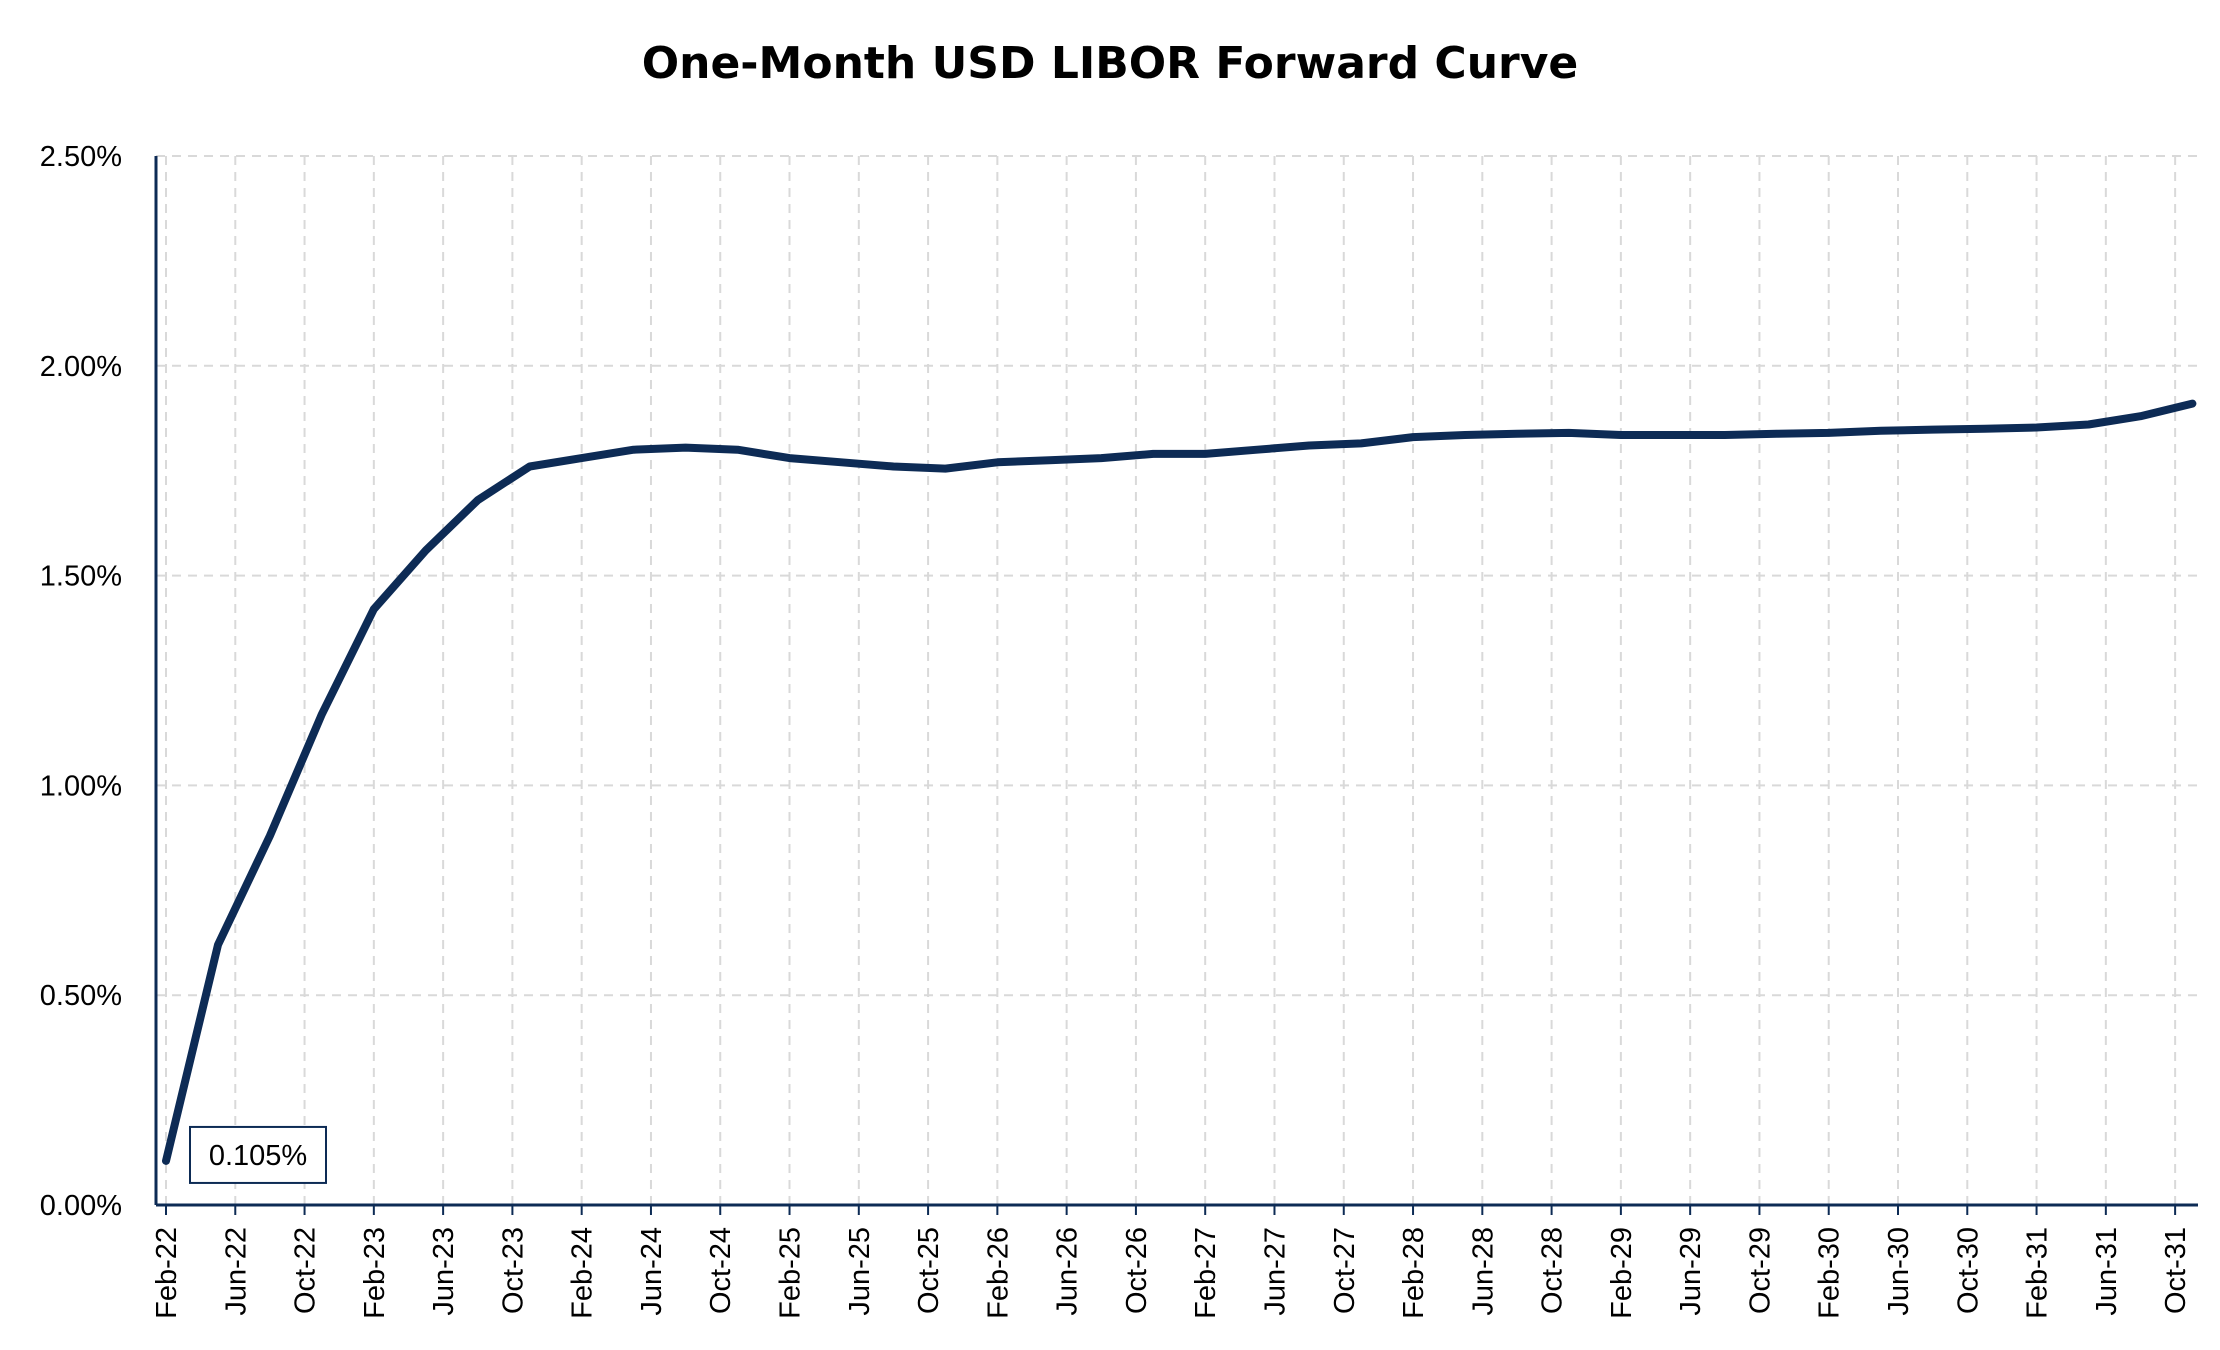 This screenshot has width=2220, height=1350. Describe the element at coordinates (1553, 1270) in the screenshot. I see `x-tick-label: Oct-28` at that location.